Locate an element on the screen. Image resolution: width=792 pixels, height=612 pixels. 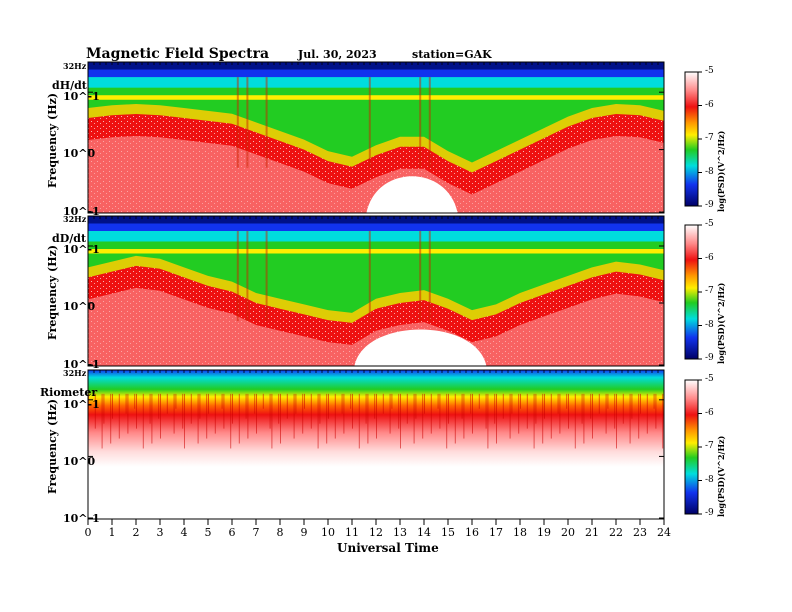
x-tick-label: 14 is located at coordinates (424, 532).